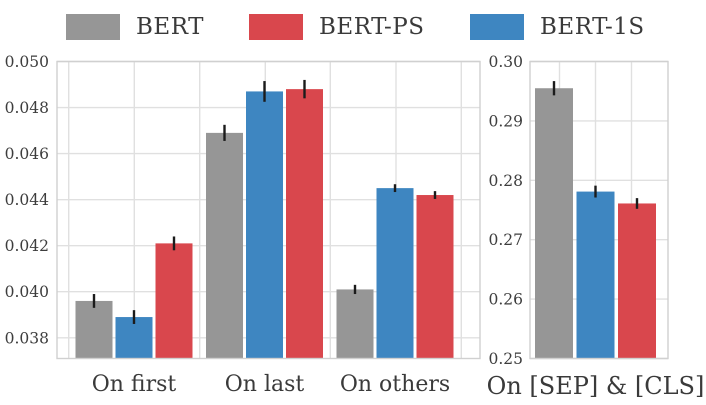 This screenshot has height=405, width=706. Describe the element at coordinates (395, 273) in the screenshot. I see `bar-bert-1s-on-others` at that location.